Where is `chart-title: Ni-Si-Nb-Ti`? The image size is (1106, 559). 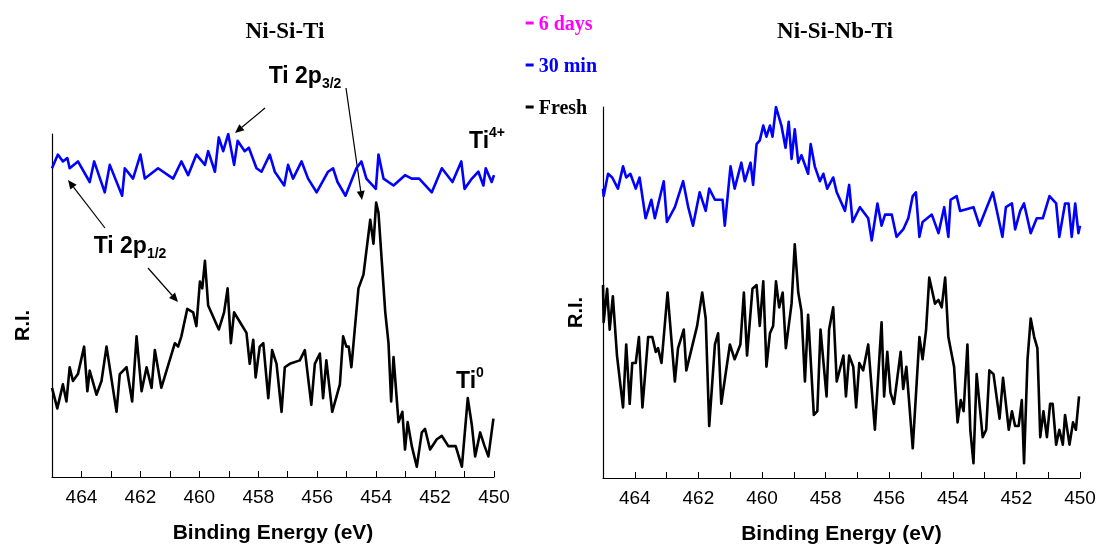 chart-title: Ni-Si-Nb-Ti is located at coordinates (835, 30).